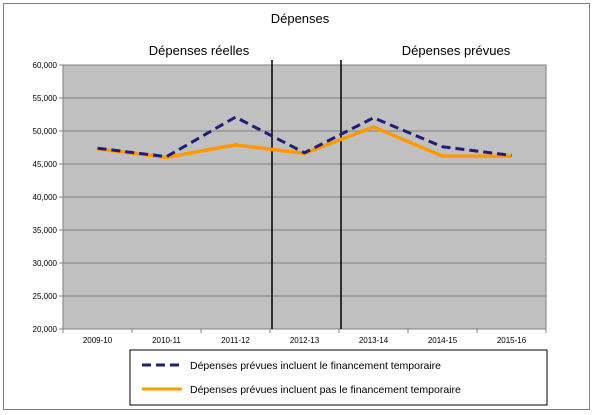 This screenshot has width=595, height=415. I want to click on y-tick-label: 25,000, so click(45, 296).